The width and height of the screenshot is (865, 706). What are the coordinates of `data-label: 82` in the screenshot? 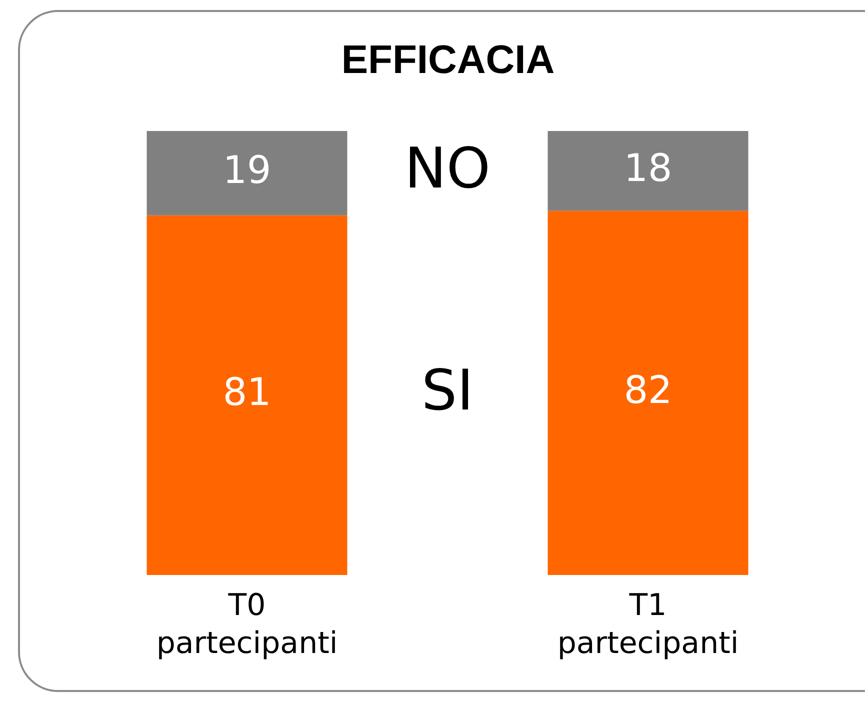 It's located at (648, 390).